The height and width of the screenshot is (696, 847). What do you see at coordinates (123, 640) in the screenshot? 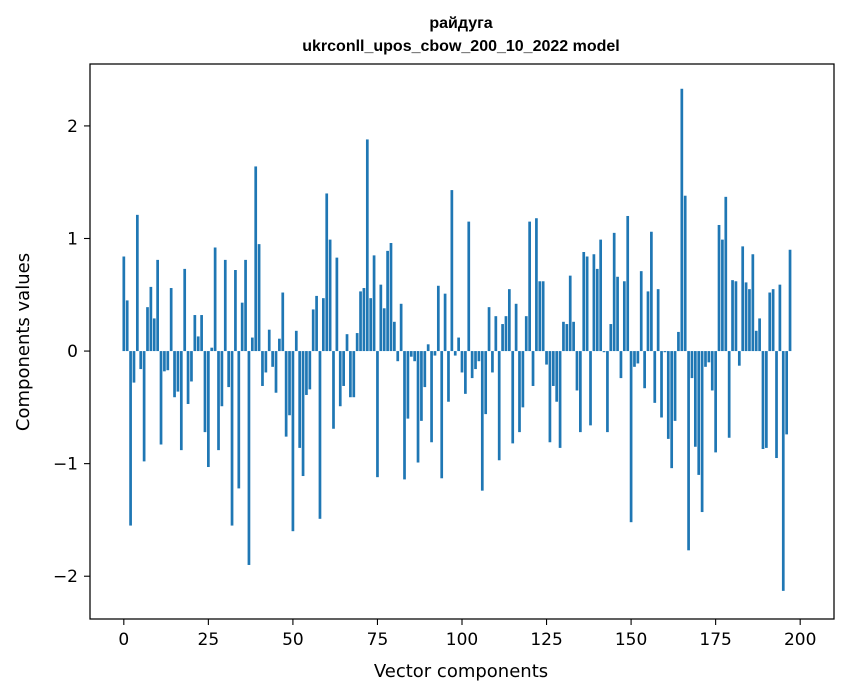
I see `x-tick-label: 0` at bounding box center [123, 640].